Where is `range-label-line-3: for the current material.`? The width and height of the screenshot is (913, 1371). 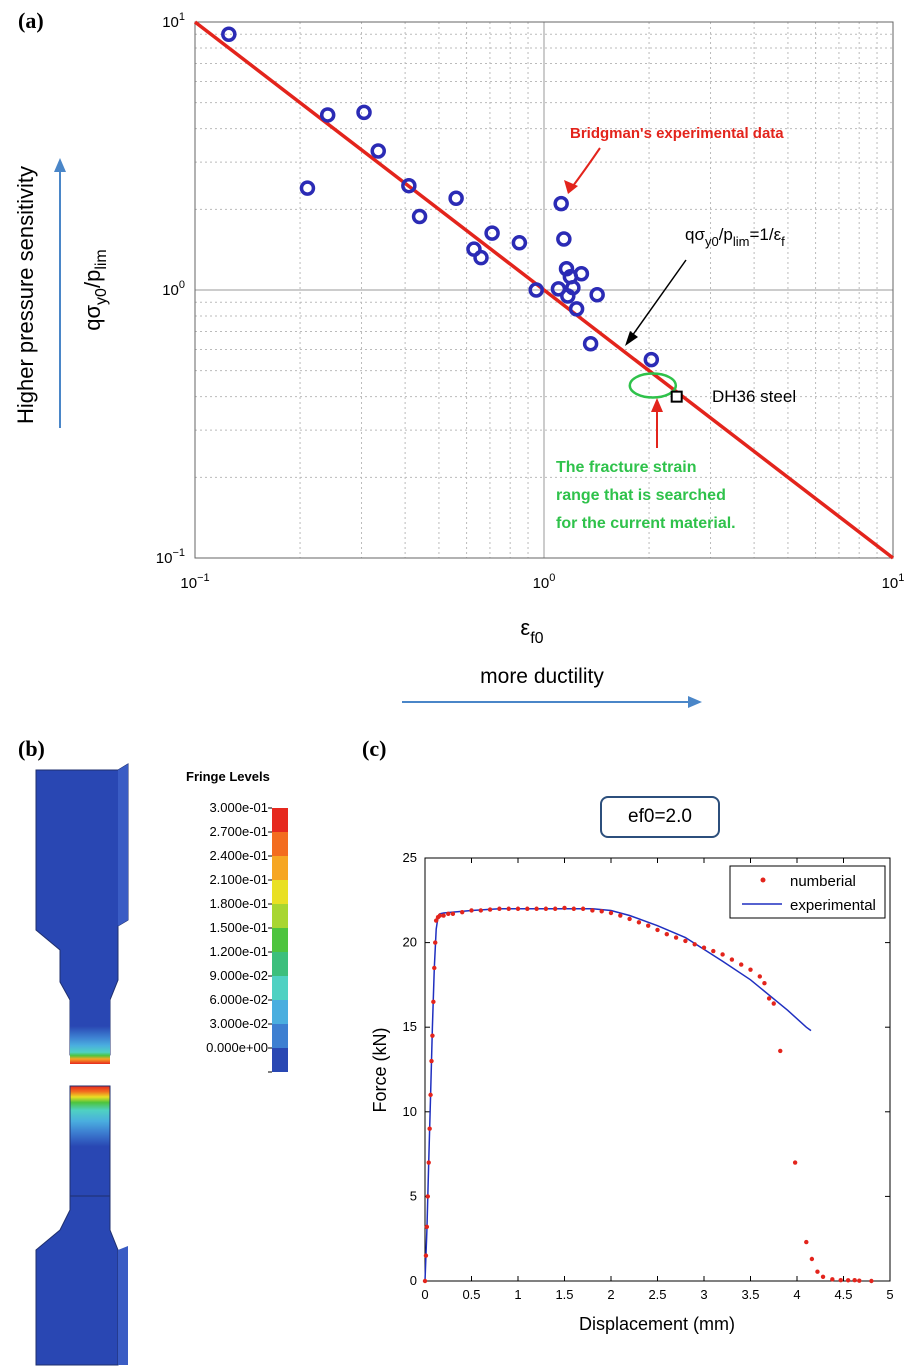 range-label-line-3: for the current material. is located at coordinates (646, 523).